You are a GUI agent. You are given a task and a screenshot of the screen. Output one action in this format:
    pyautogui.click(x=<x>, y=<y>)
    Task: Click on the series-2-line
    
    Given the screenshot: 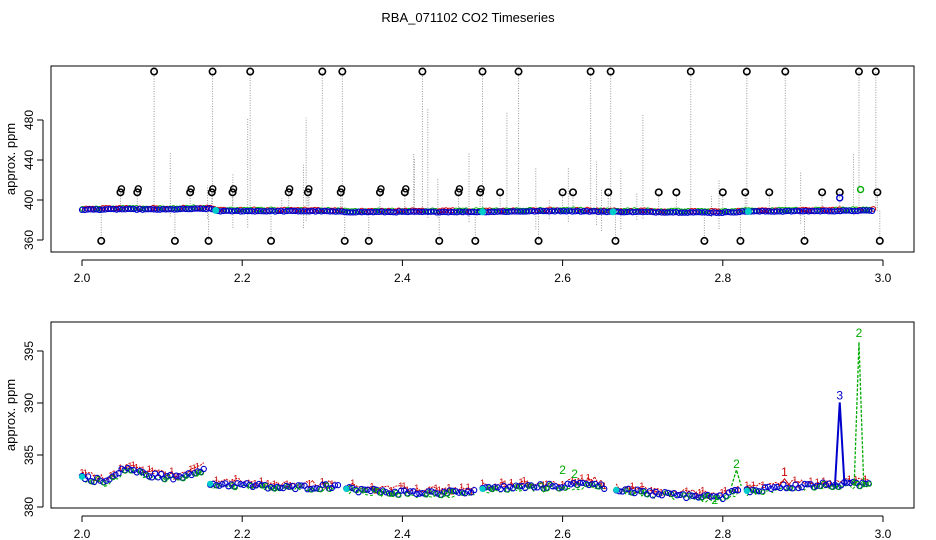 What is the action you would take?
    pyautogui.click(x=807, y=490)
    